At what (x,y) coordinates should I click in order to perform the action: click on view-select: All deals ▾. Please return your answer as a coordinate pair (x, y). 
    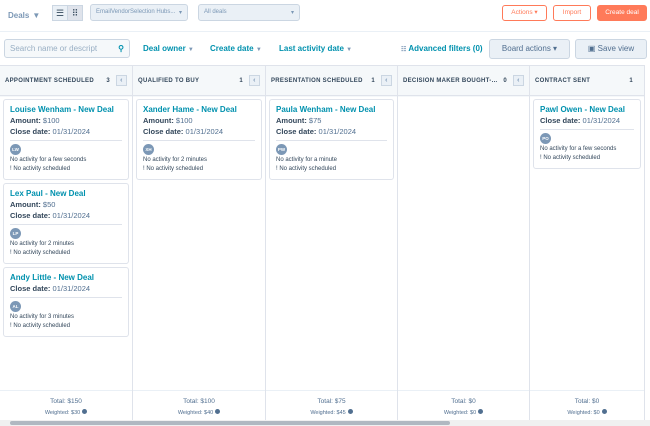
    Looking at the image, I should click on (249, 12).